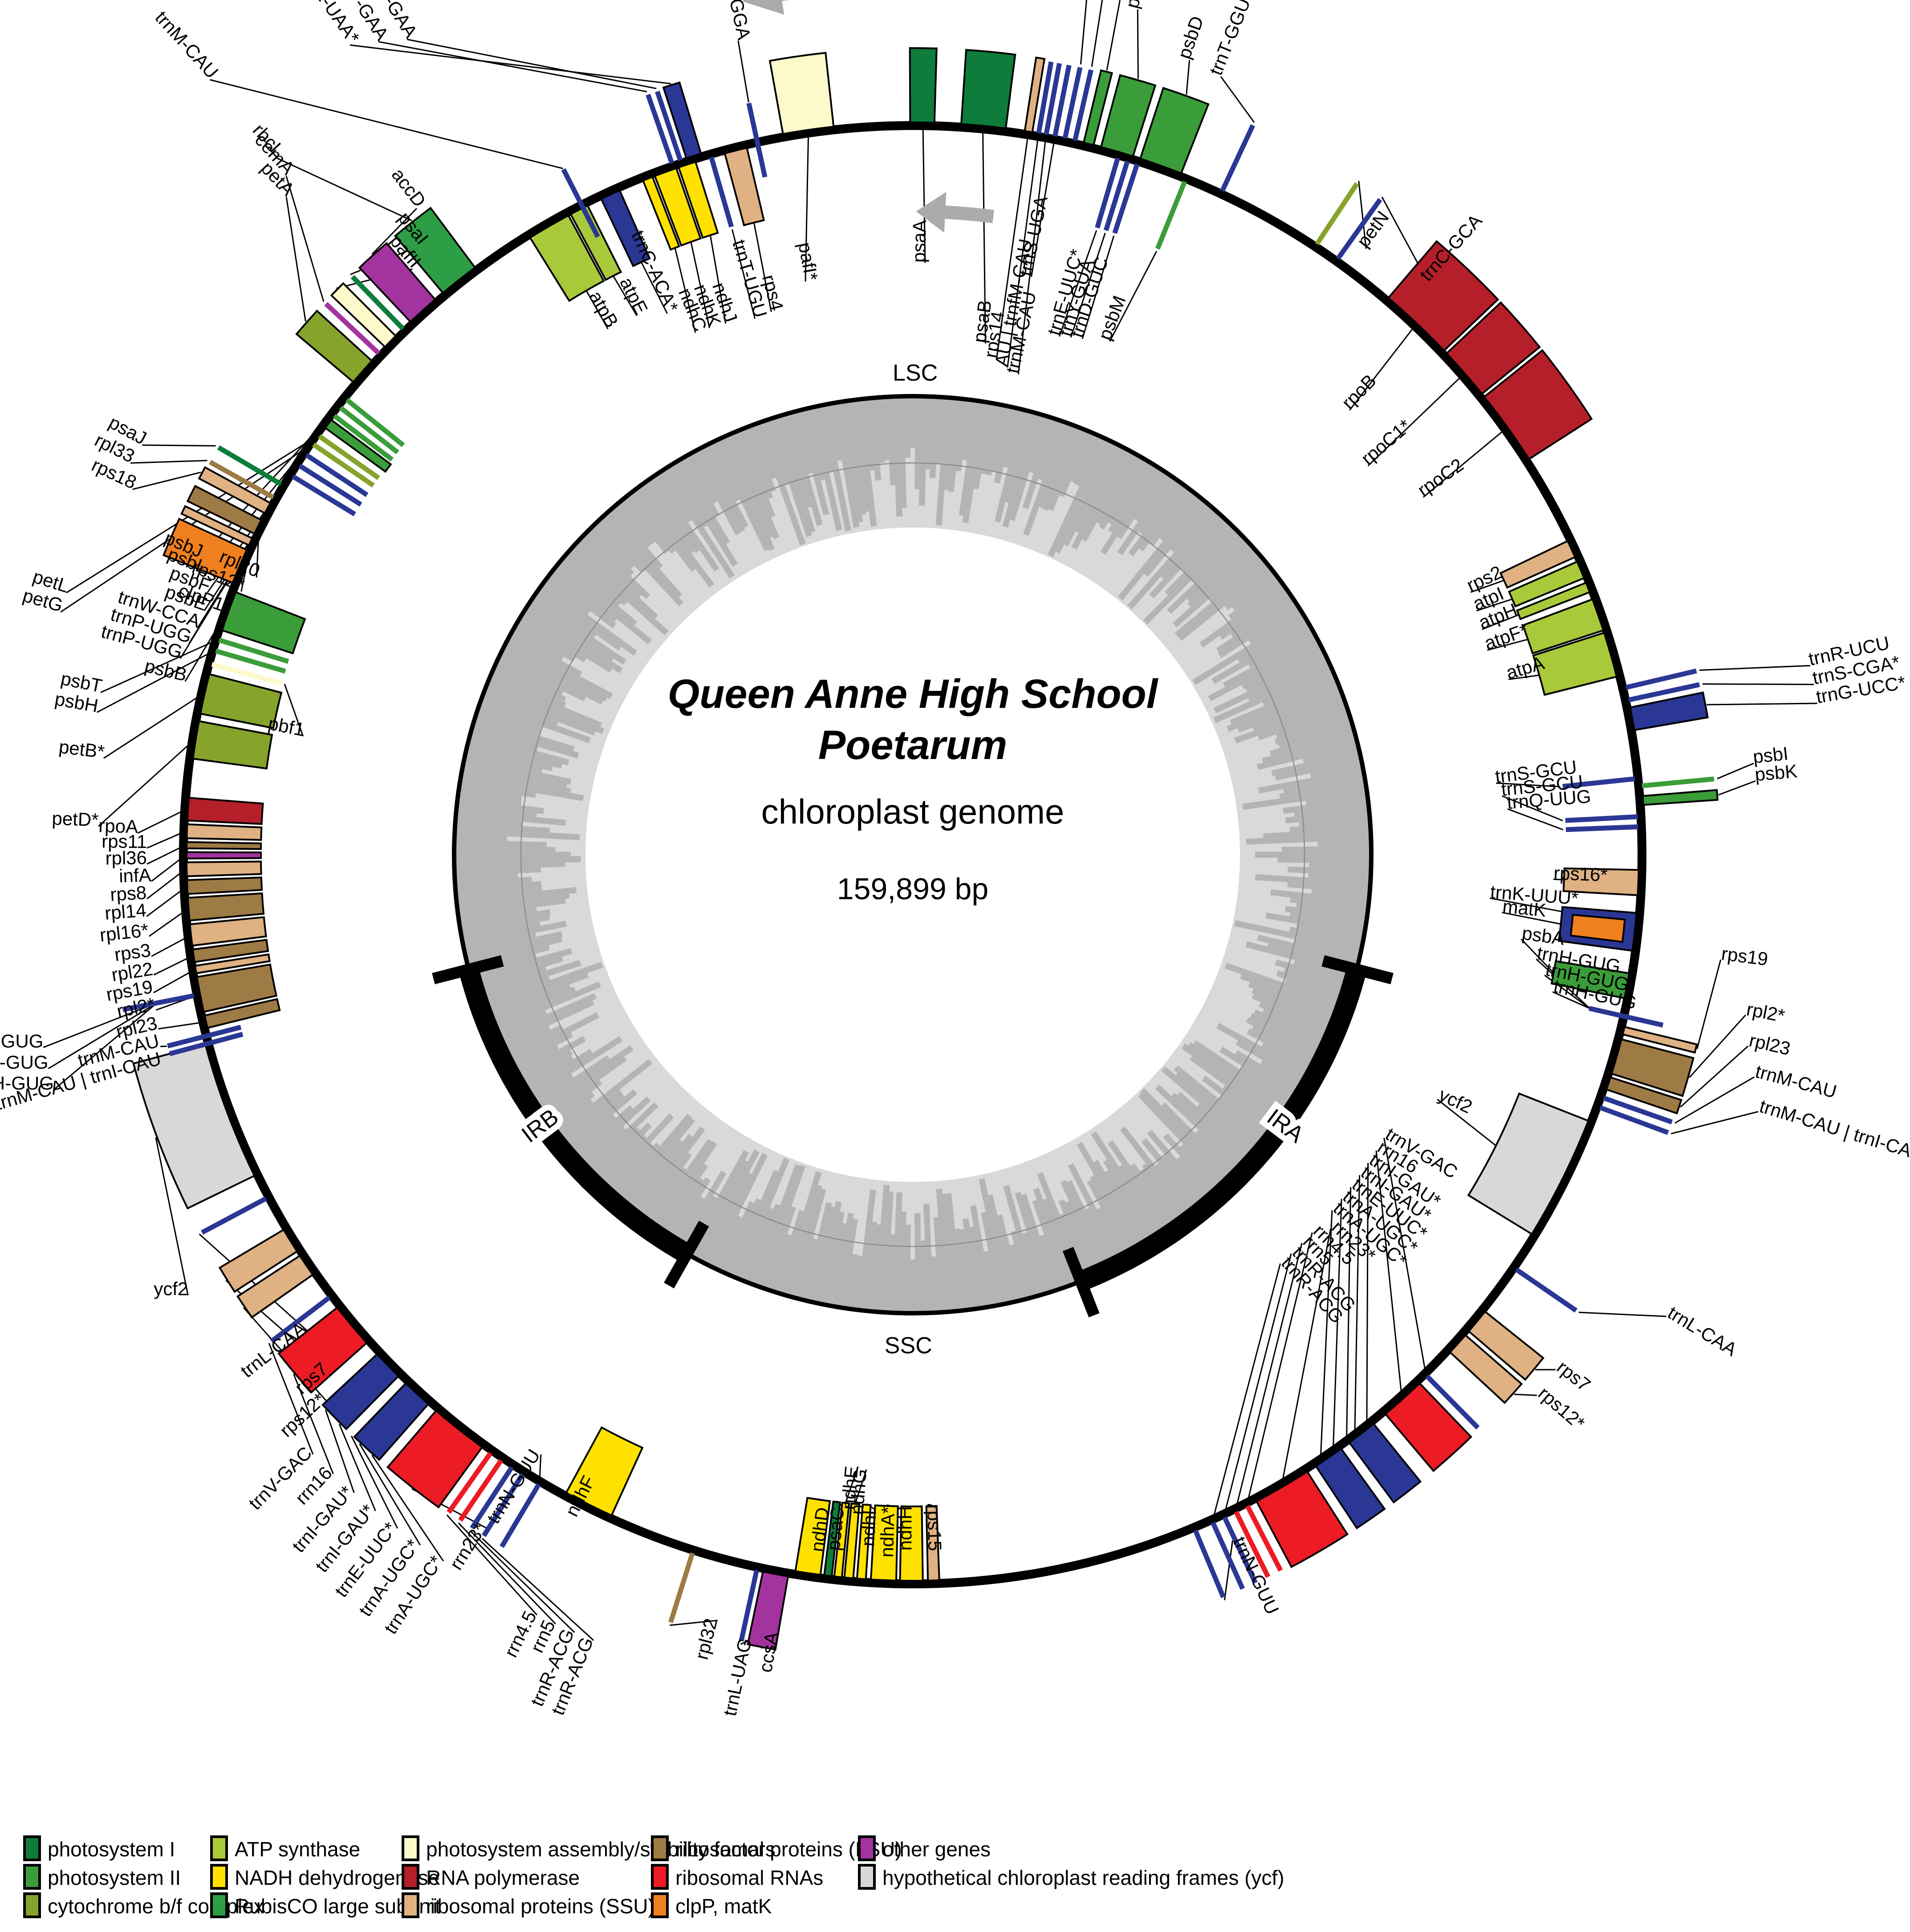  What do you see at coordinates (111, 1850) in the screenshot?
I see `legend-label: photosystem I` at bounding box center [111, 1850].